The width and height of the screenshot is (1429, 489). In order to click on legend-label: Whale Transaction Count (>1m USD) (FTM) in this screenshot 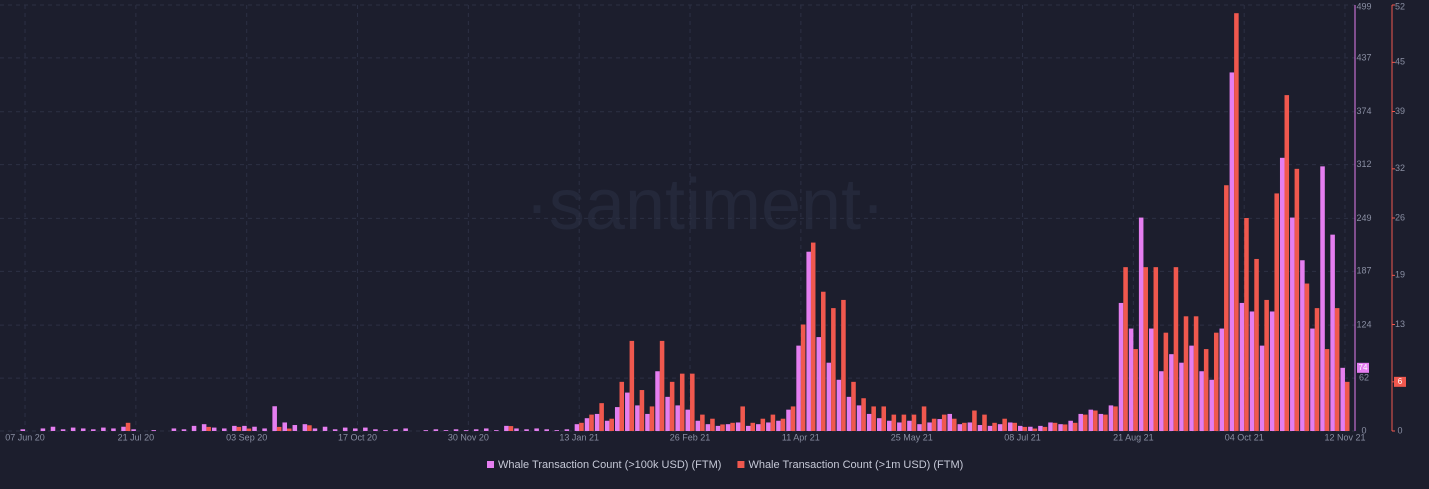, I will do `click(855, 465)`.